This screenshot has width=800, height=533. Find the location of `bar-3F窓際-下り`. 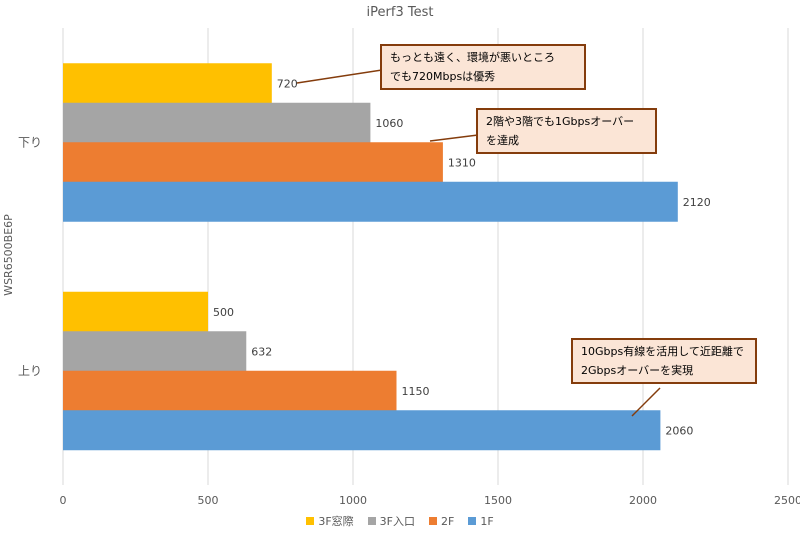

bar-3F窓際-下り is located at coordinates (167, 83).